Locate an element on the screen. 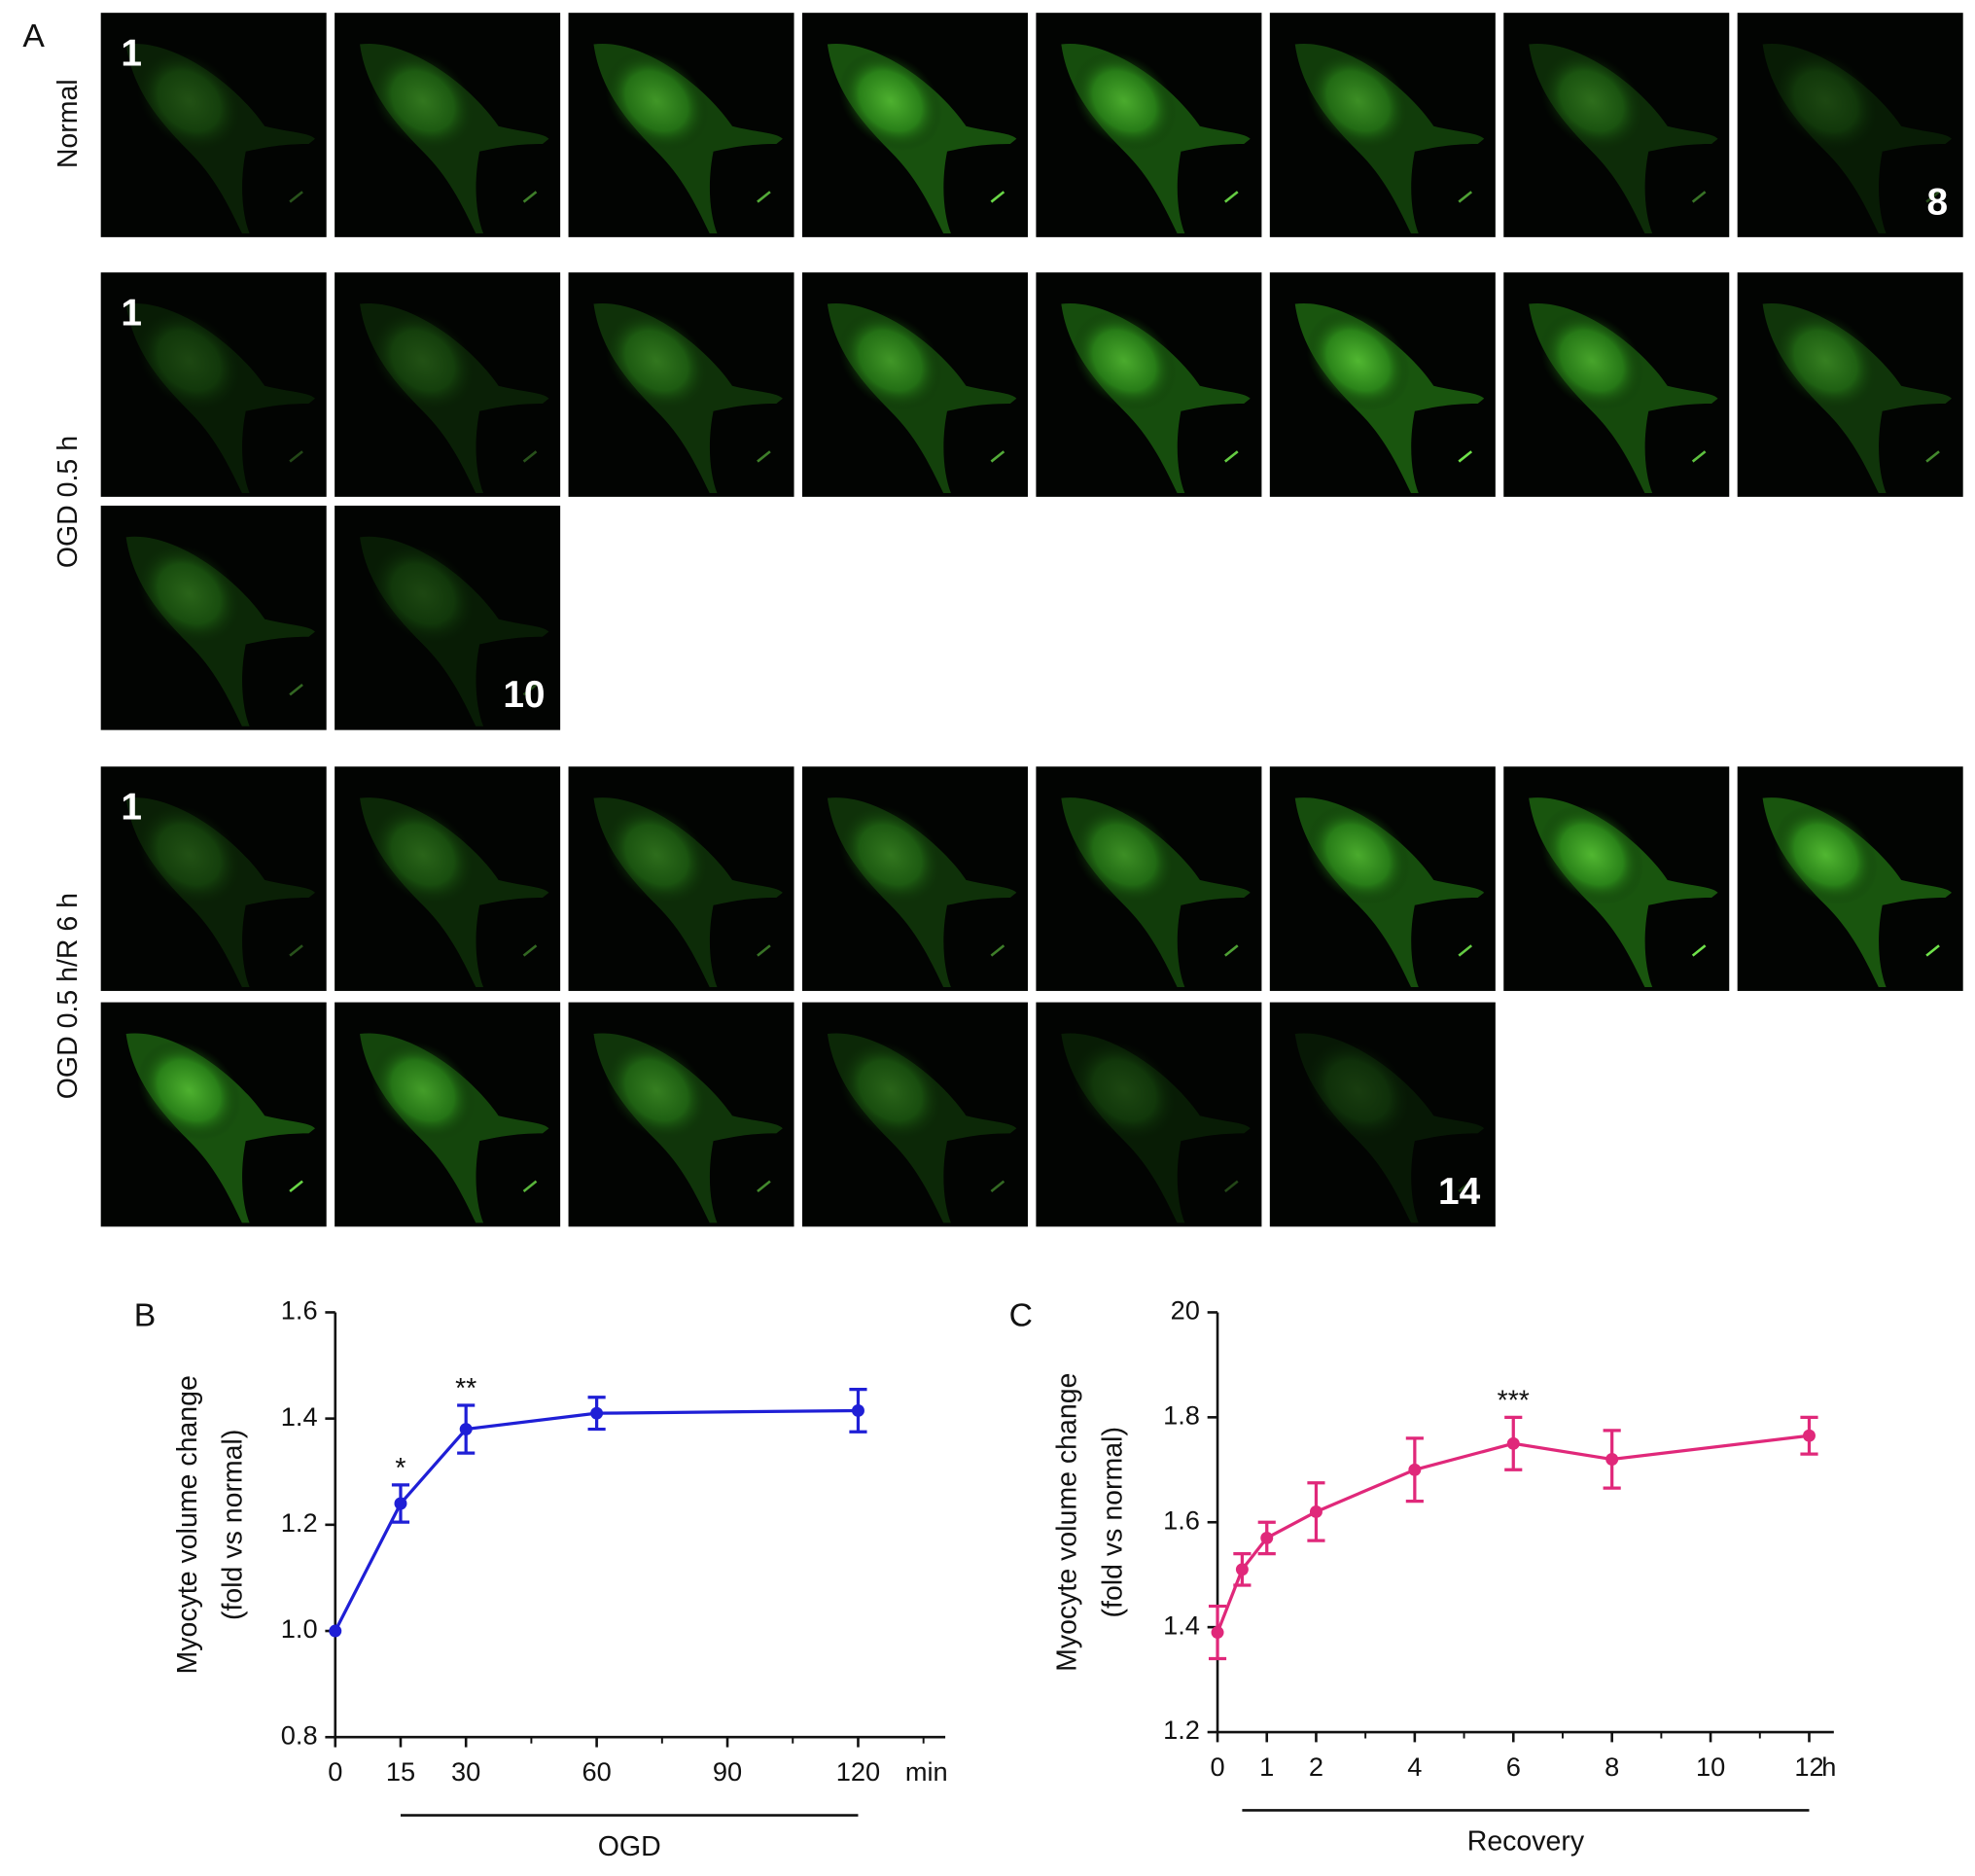  significance-mark: ** is located at coordinates (466, 1388).